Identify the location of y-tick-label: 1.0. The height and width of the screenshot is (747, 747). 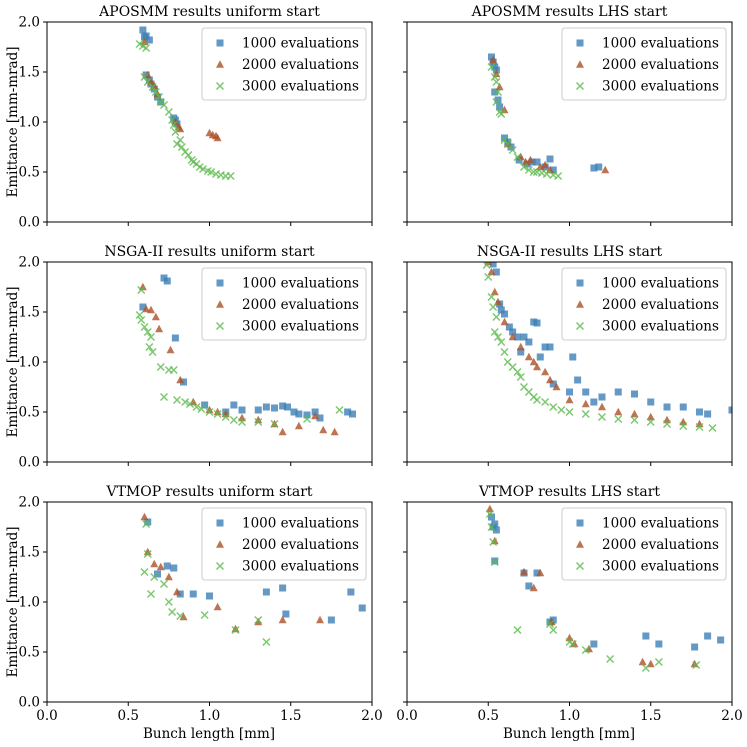
(29, 123).